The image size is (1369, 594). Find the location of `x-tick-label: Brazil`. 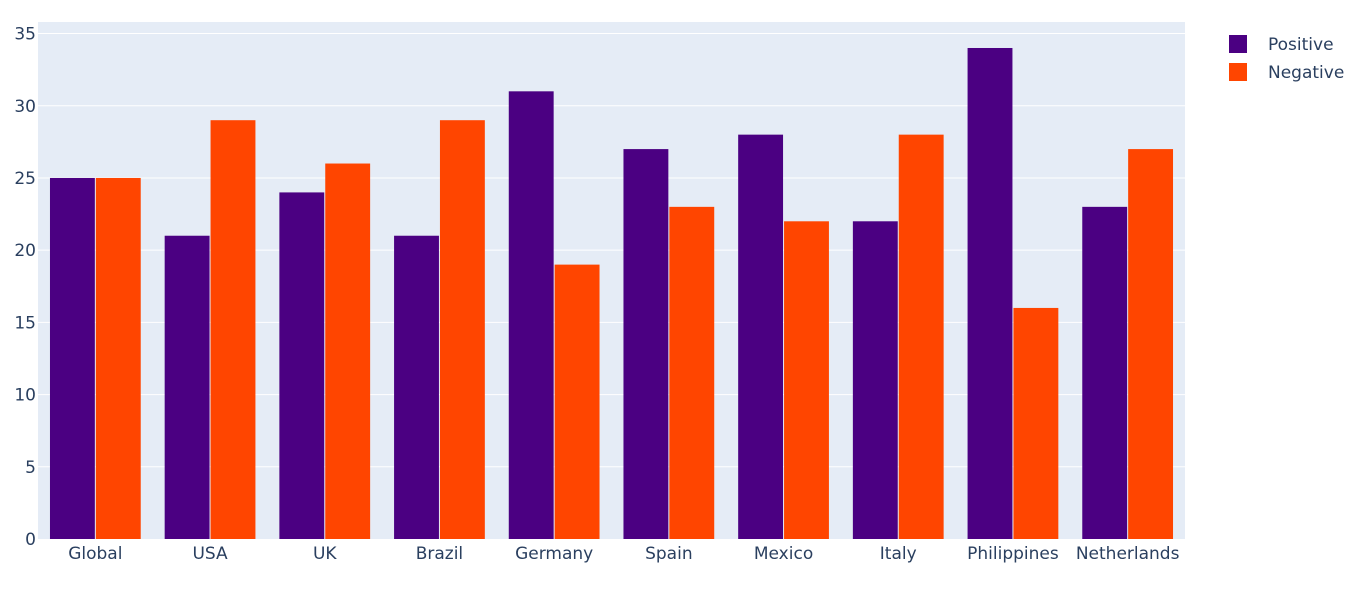

x-tick-label: Brazil is located at coordinates (439, 554).